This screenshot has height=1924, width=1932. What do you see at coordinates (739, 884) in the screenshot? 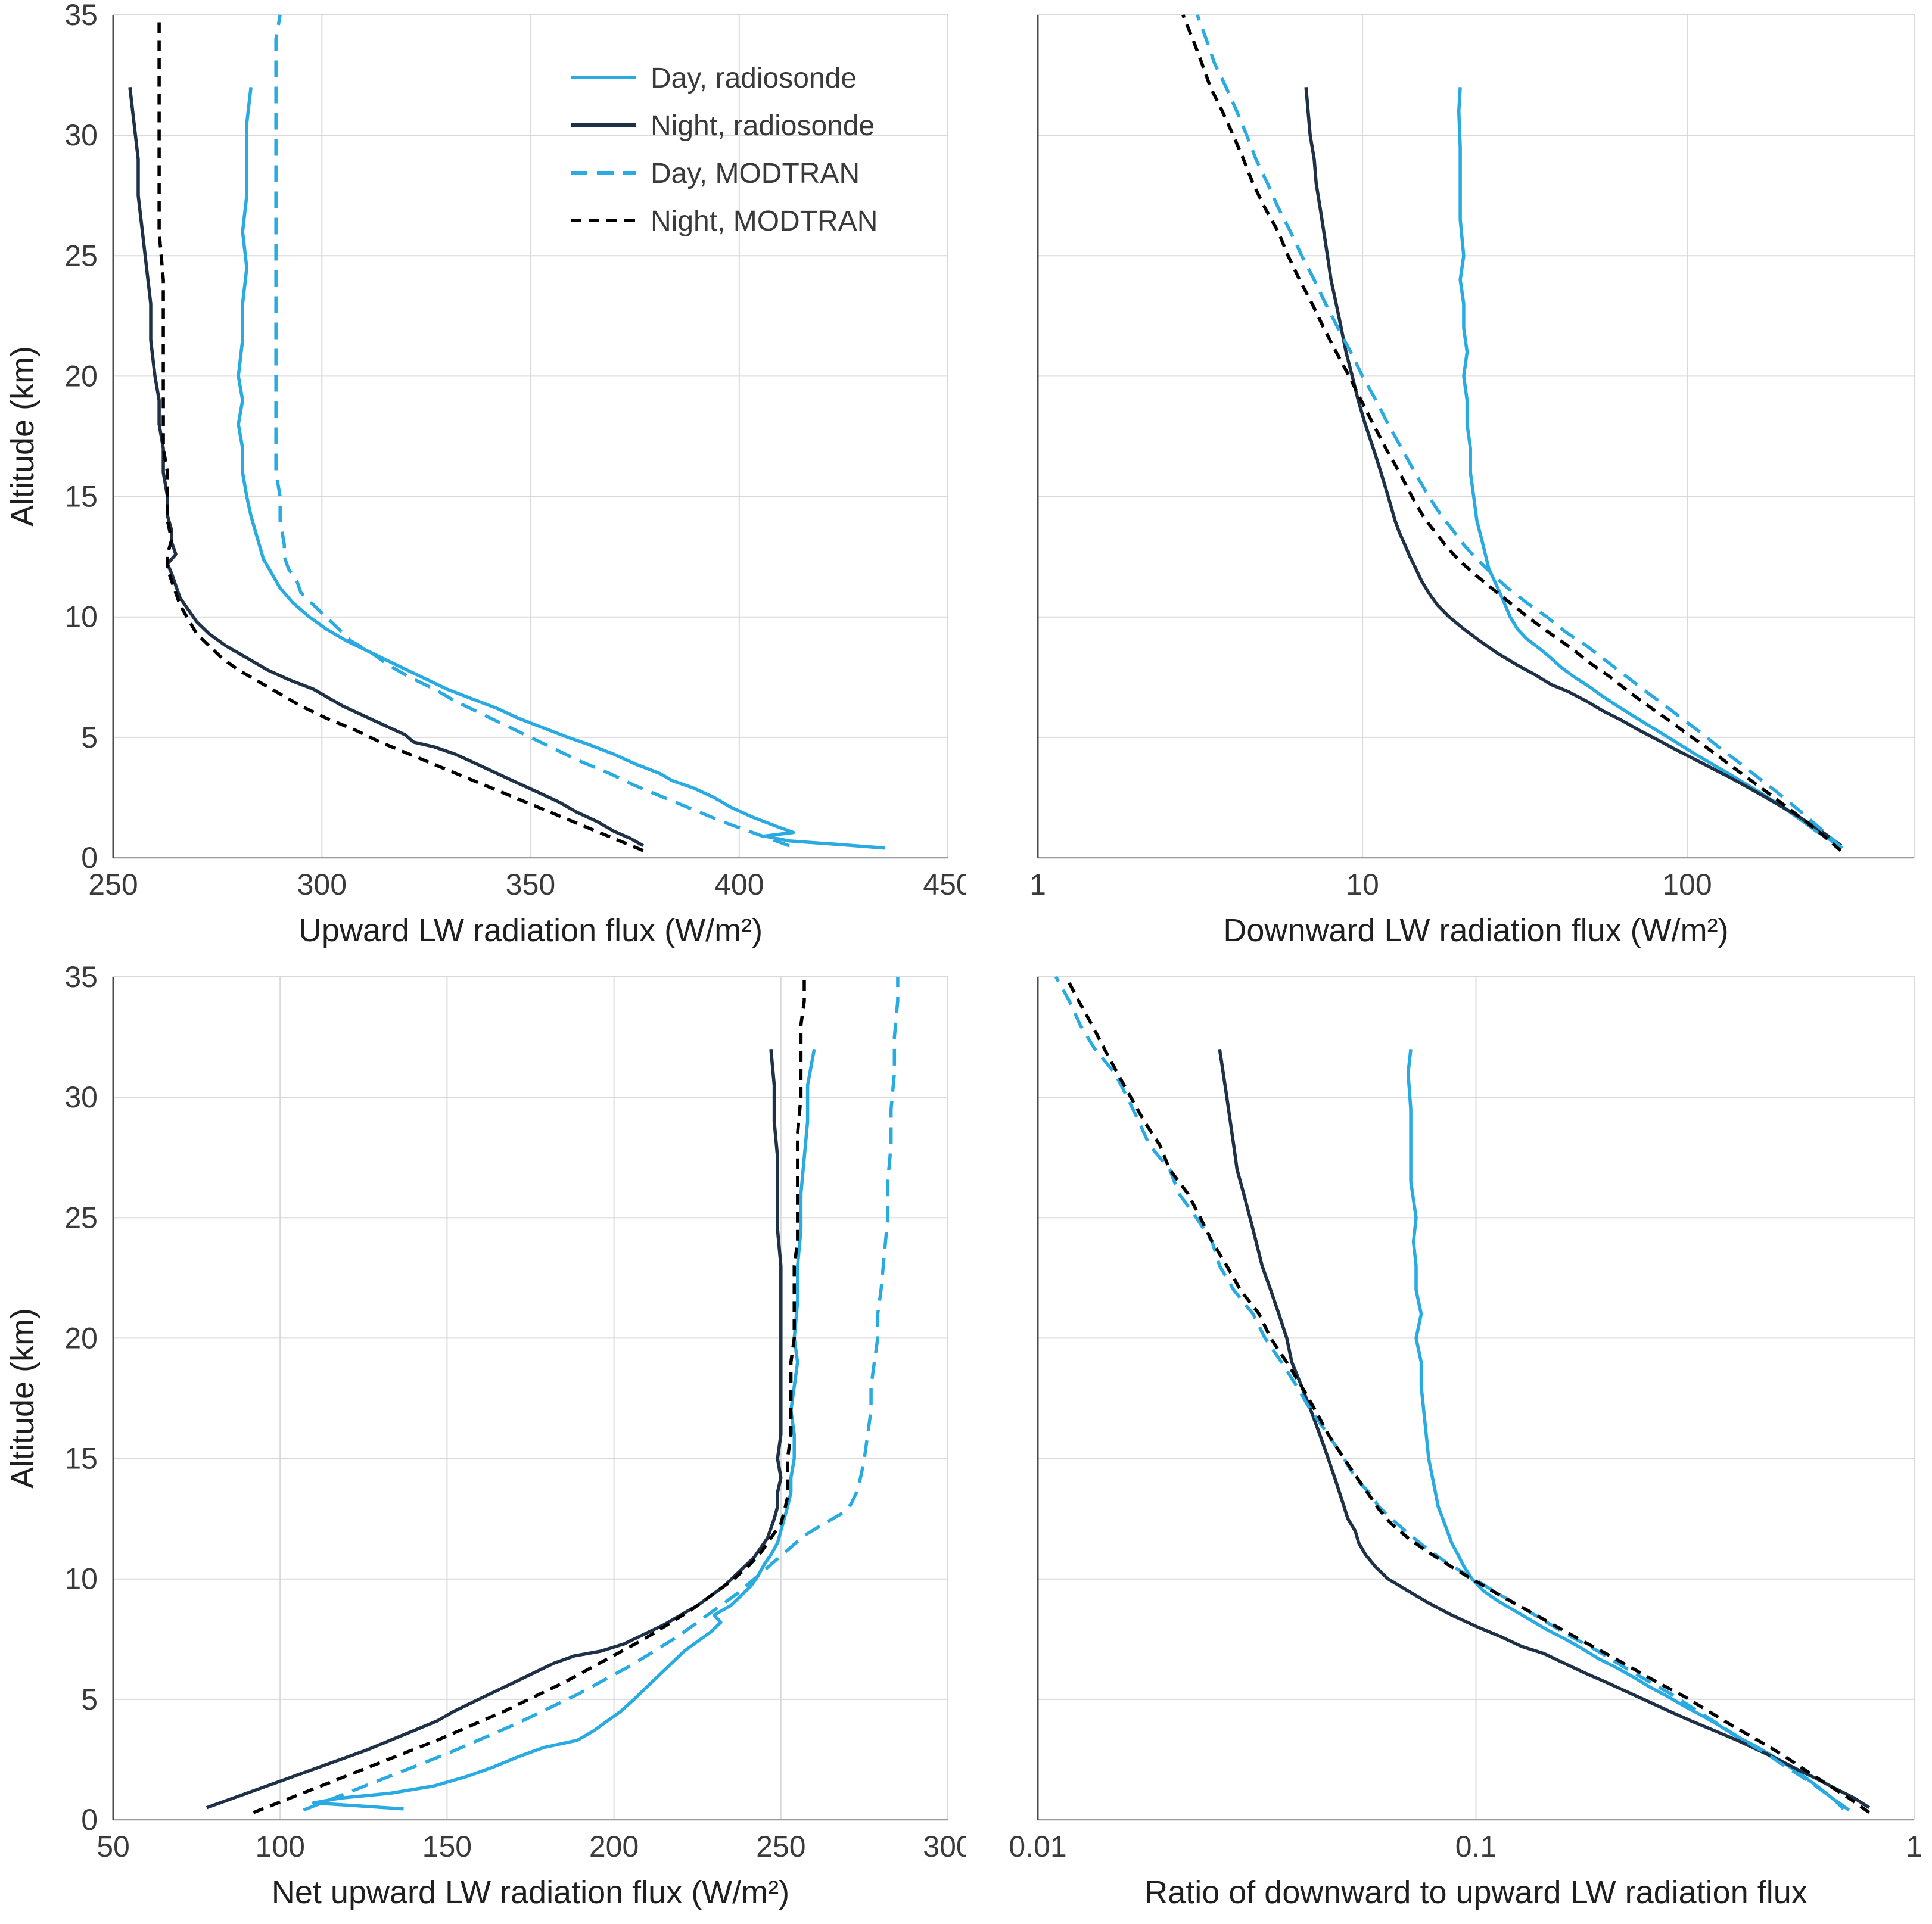
I see `x-tick-label: 400` at bounding box center [739, 884].